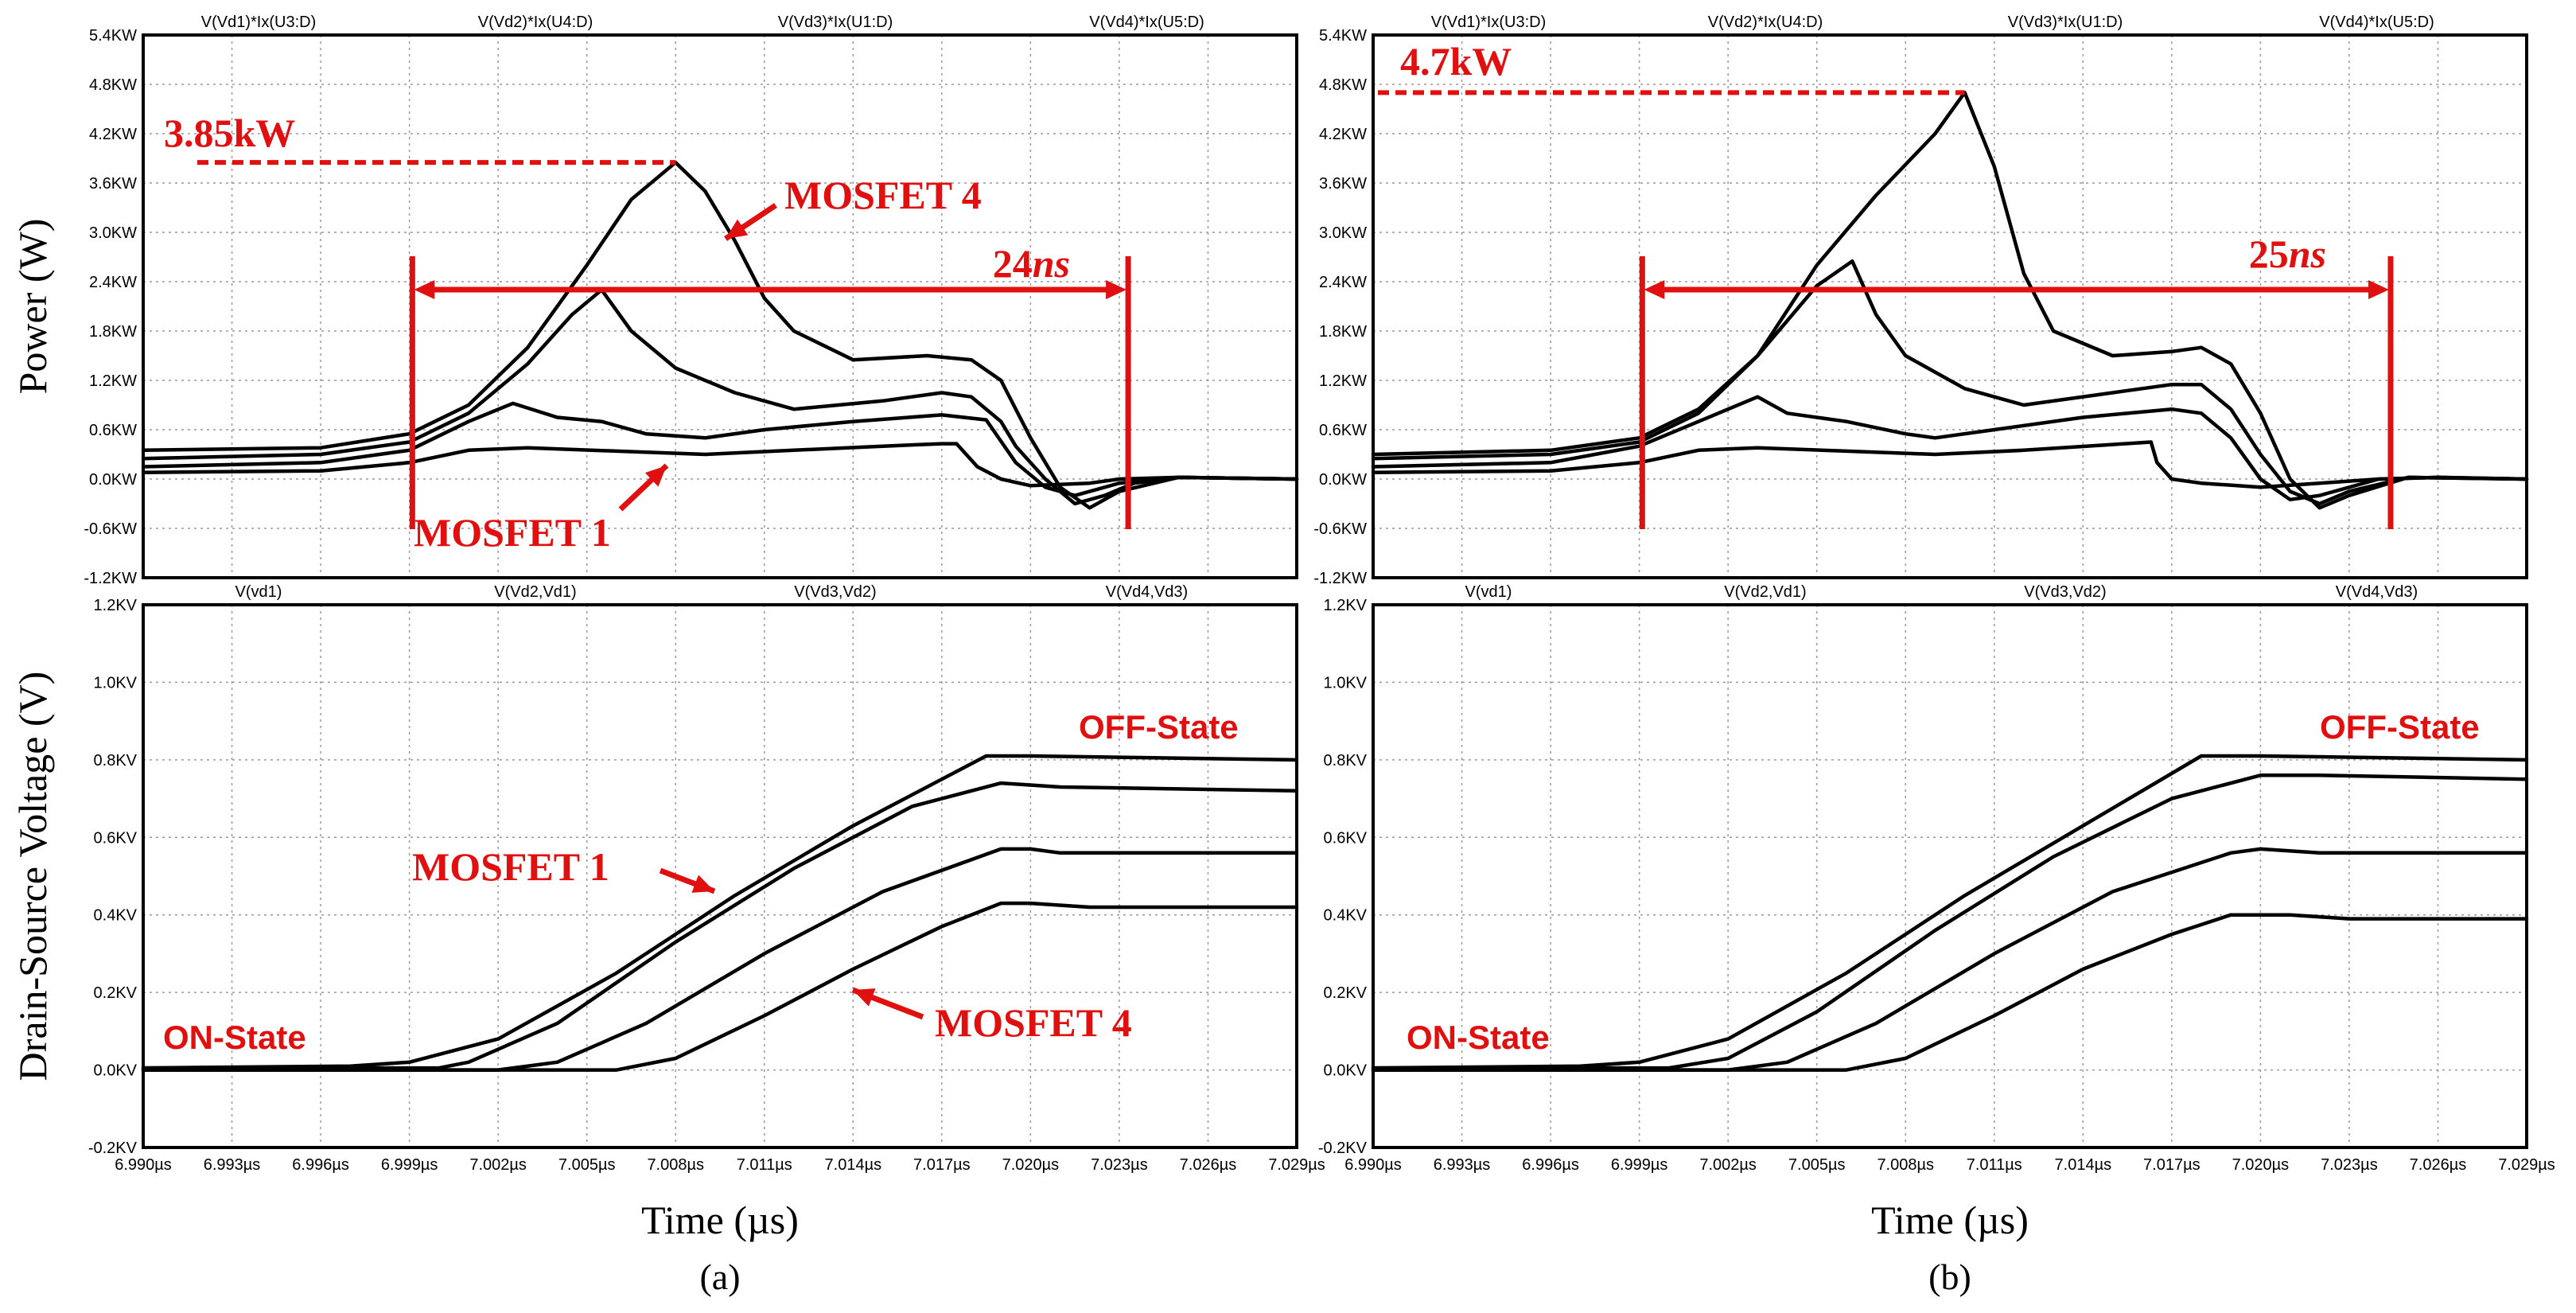 This screenshot has width=2576, height=1313. Describe the element at coordinates (1343, 36) in the screenshot. I see `y-tick-label: 5.4KW` at that location.